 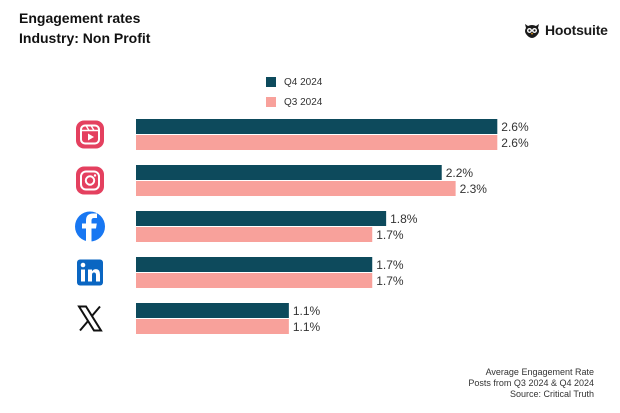 What do you see at coordinates (390, 265) in the screenshot?
I see `data-label-q4-3: 1.7%` at bounding box center [390, 265].